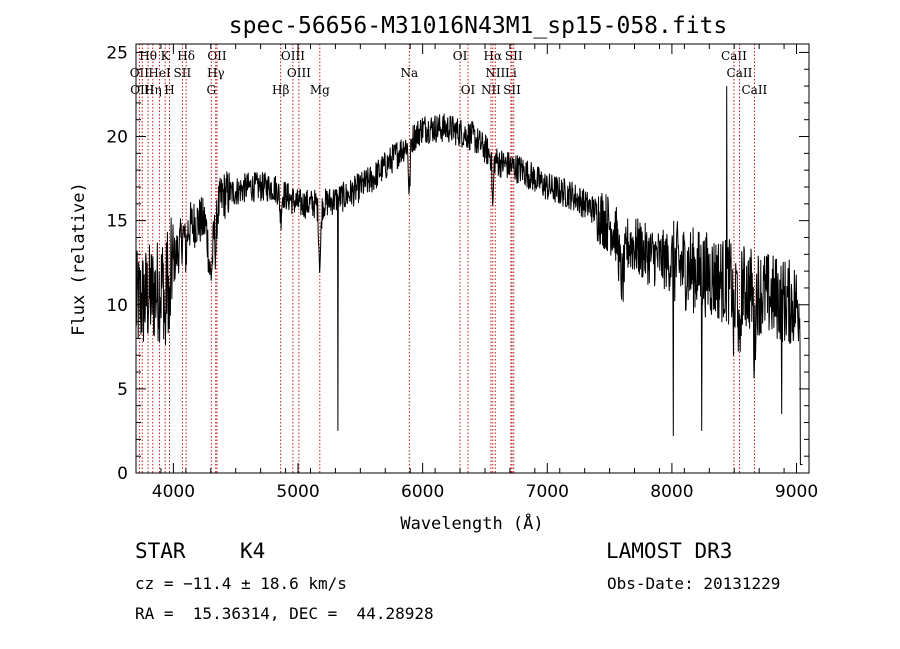  I want to click on line-marker-label: Na, so click(409, 73).